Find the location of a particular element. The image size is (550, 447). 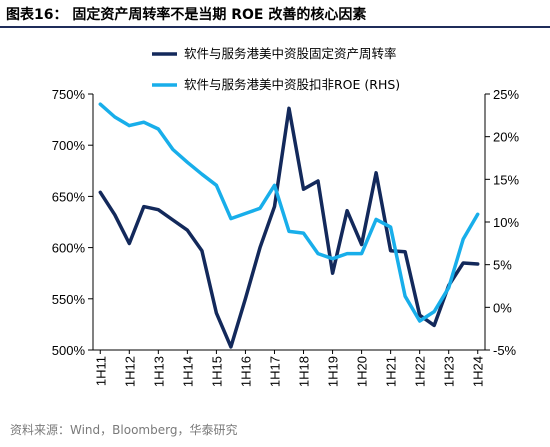

right-tick-label: 10% is located at coordinates (506, 222).